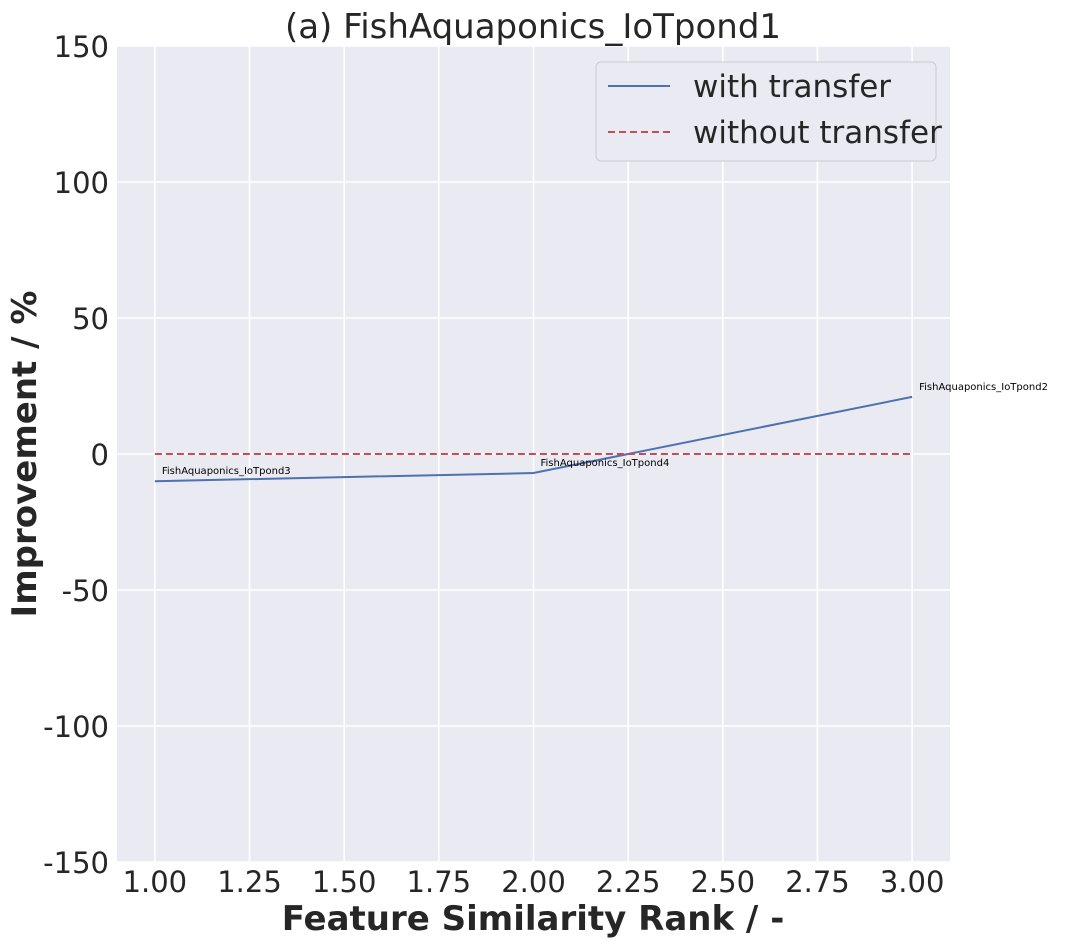 Image resolution: width=1069 pixels, height=947 pixels. Describe the element at coordinates (85, 591) in the screenshot. I see `y-tick-label: -50` at that location.